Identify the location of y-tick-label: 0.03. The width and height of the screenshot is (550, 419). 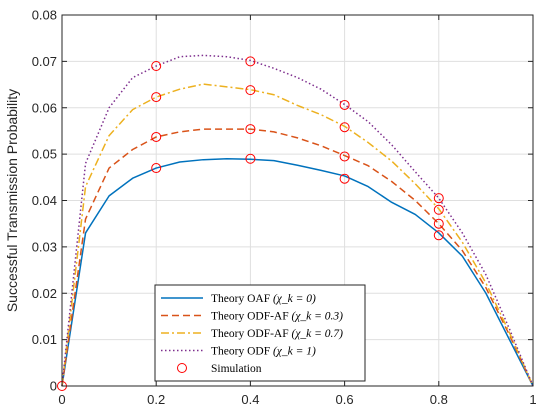
(44, 246).